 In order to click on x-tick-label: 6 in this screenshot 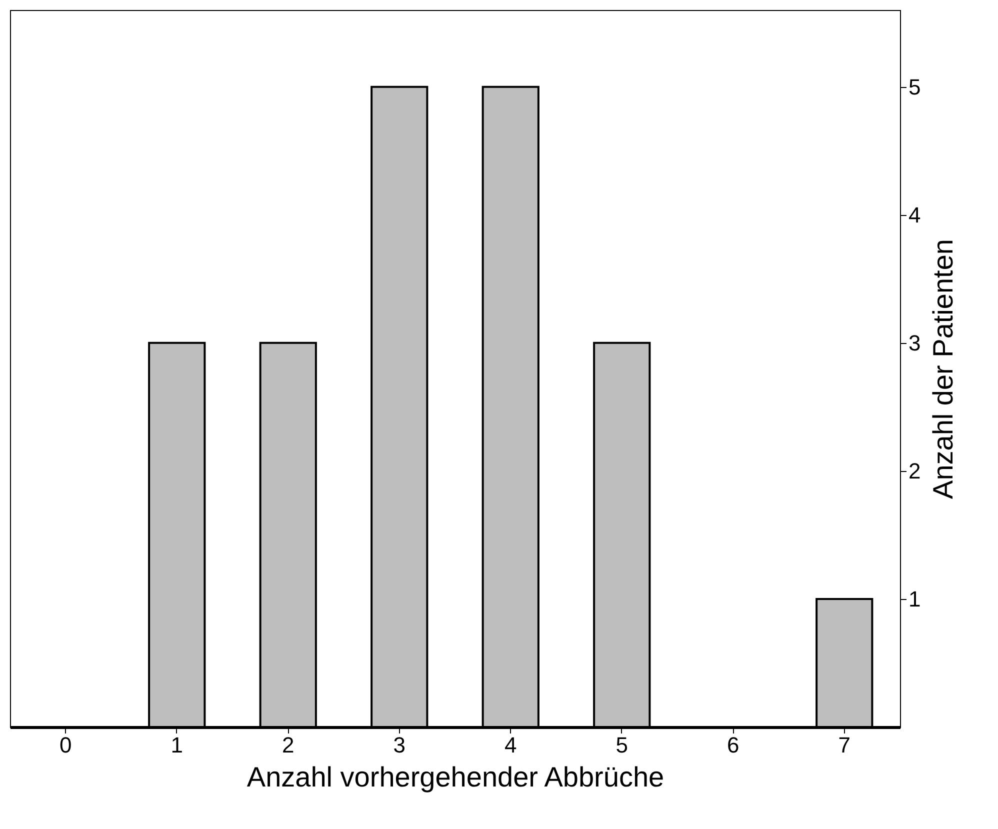, I will do `click(733, 745)`.